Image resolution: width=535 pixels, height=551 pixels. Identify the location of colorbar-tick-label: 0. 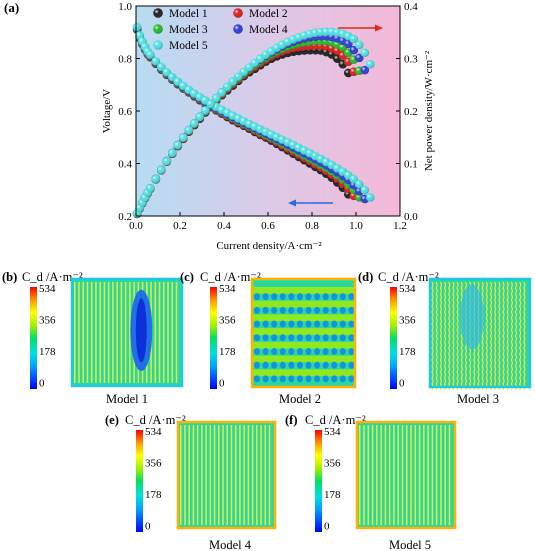
(42, 384).